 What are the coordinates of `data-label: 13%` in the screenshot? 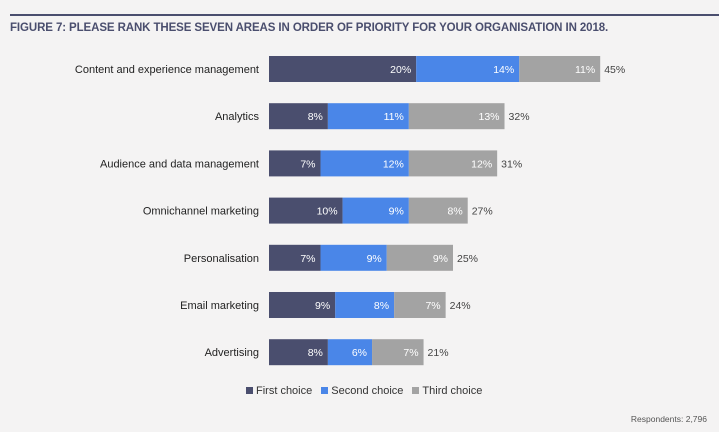 It's located at (489, 117).